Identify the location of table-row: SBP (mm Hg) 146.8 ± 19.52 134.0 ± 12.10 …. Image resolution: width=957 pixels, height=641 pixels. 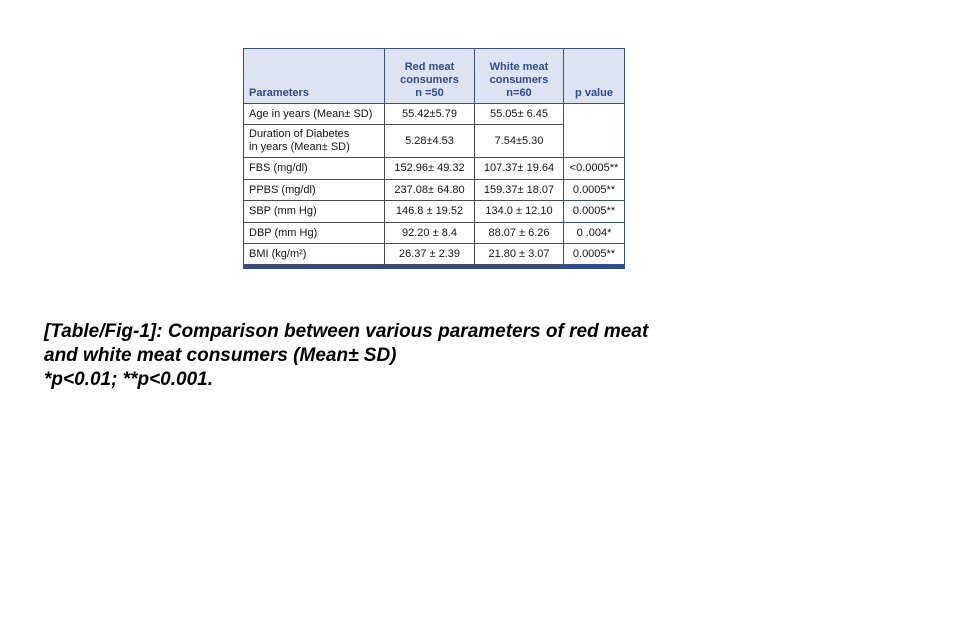
(434, 211).